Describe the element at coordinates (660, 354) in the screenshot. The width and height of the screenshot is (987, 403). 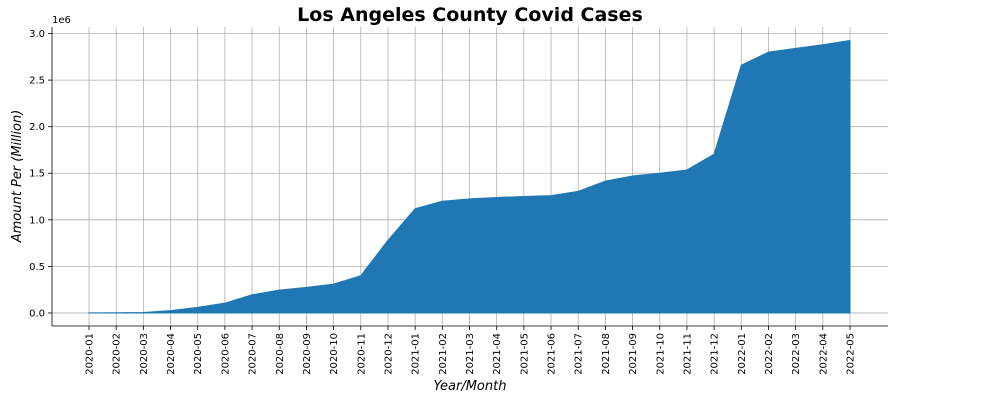
I see `x-tick-label: 2021-10` at that location.